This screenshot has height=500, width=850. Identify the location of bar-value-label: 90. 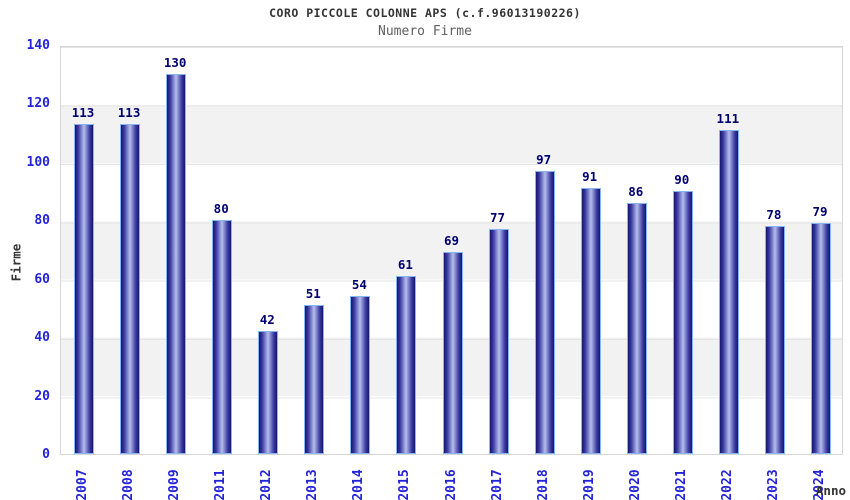
(682, 179).